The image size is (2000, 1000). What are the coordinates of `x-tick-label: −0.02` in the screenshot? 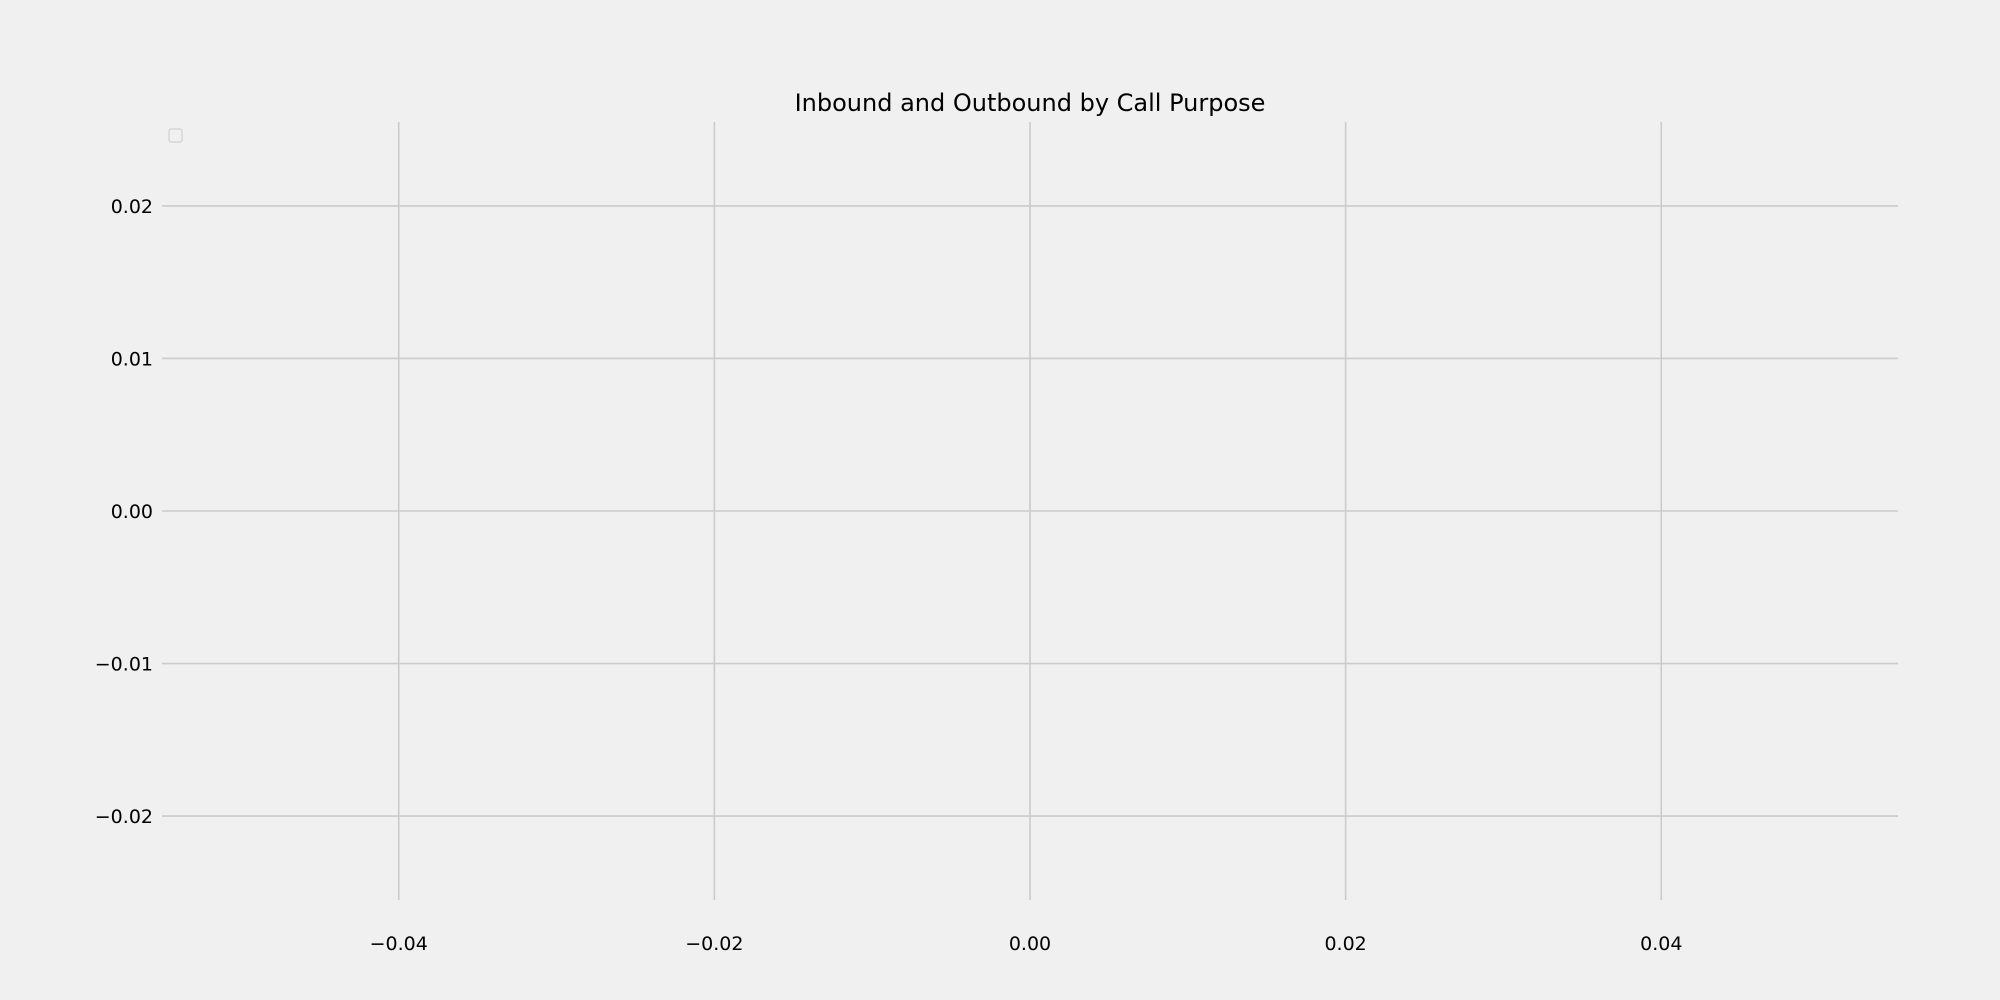 It's located at (714, 944).